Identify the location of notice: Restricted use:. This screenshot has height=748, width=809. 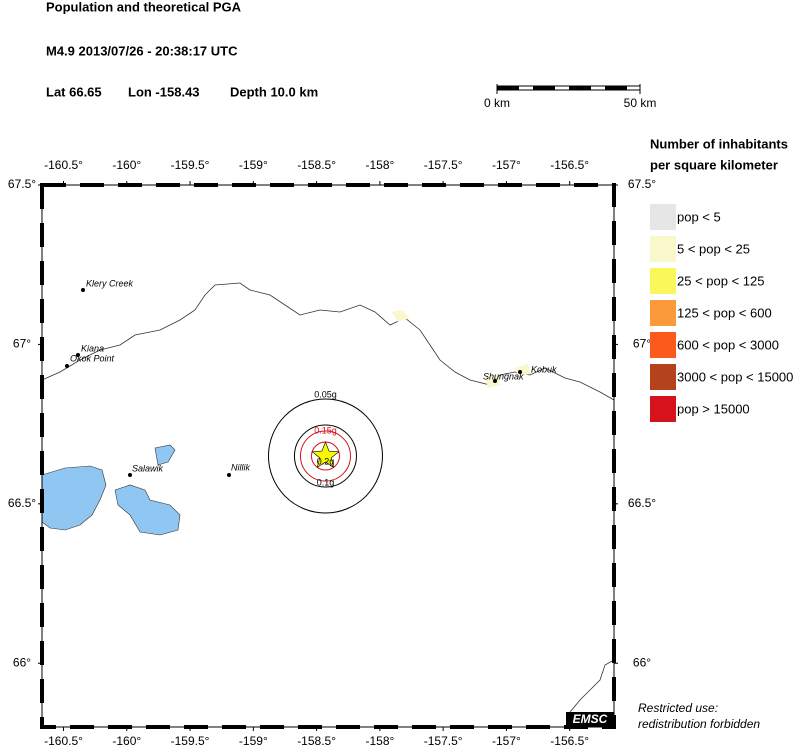
(678, 708).